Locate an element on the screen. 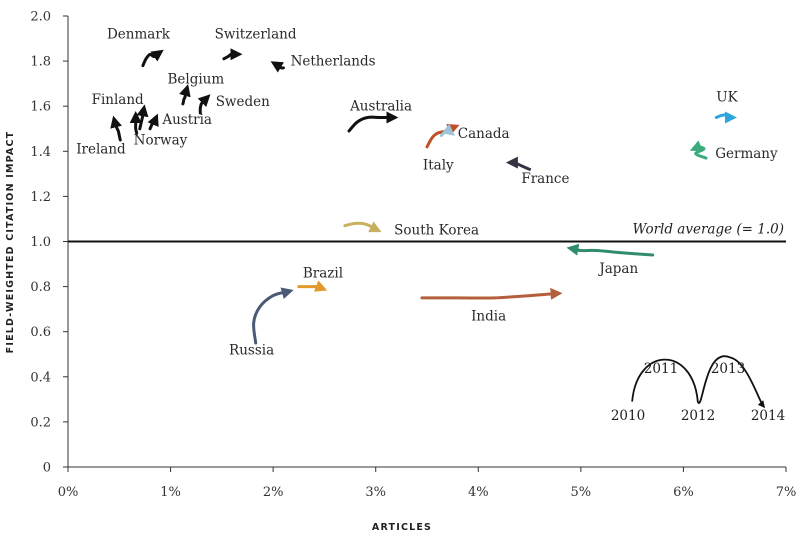 The height and width of the screenshot is (542, 800). label-netherlands: Netherlands is located at coordinates (333, 62).